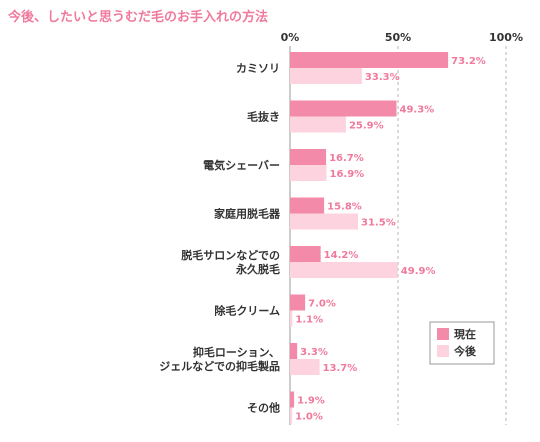 This screenshot has width=540, height=442. What do you see at coordinates (465, 334) in the screenshot?
I see `legend-label: 現在` at bounding box center [465, 334].